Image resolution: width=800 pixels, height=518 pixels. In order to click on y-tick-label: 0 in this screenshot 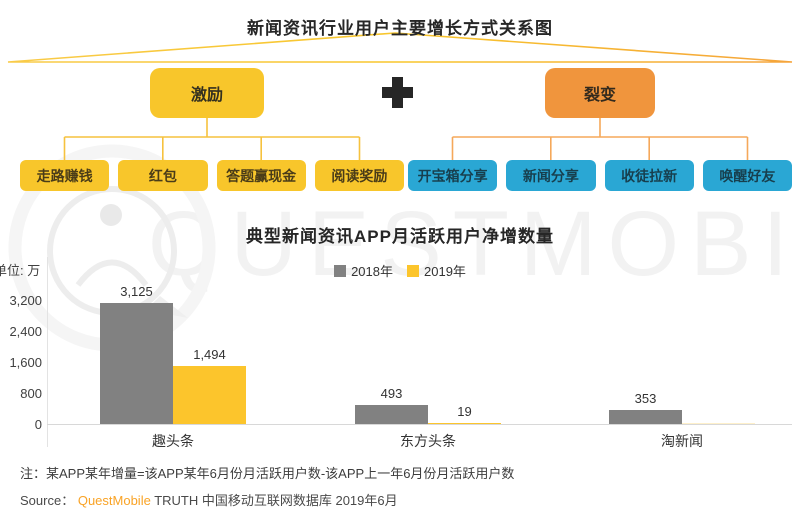, I will do `click(38, 424)`.